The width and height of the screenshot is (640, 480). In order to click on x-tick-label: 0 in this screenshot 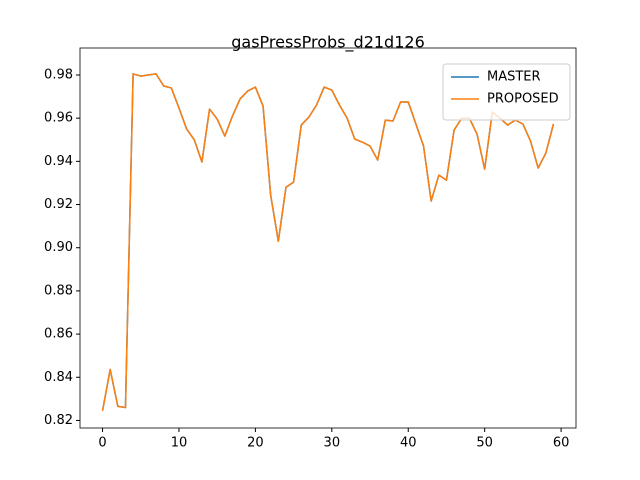, I will do `click(102, 443)`.